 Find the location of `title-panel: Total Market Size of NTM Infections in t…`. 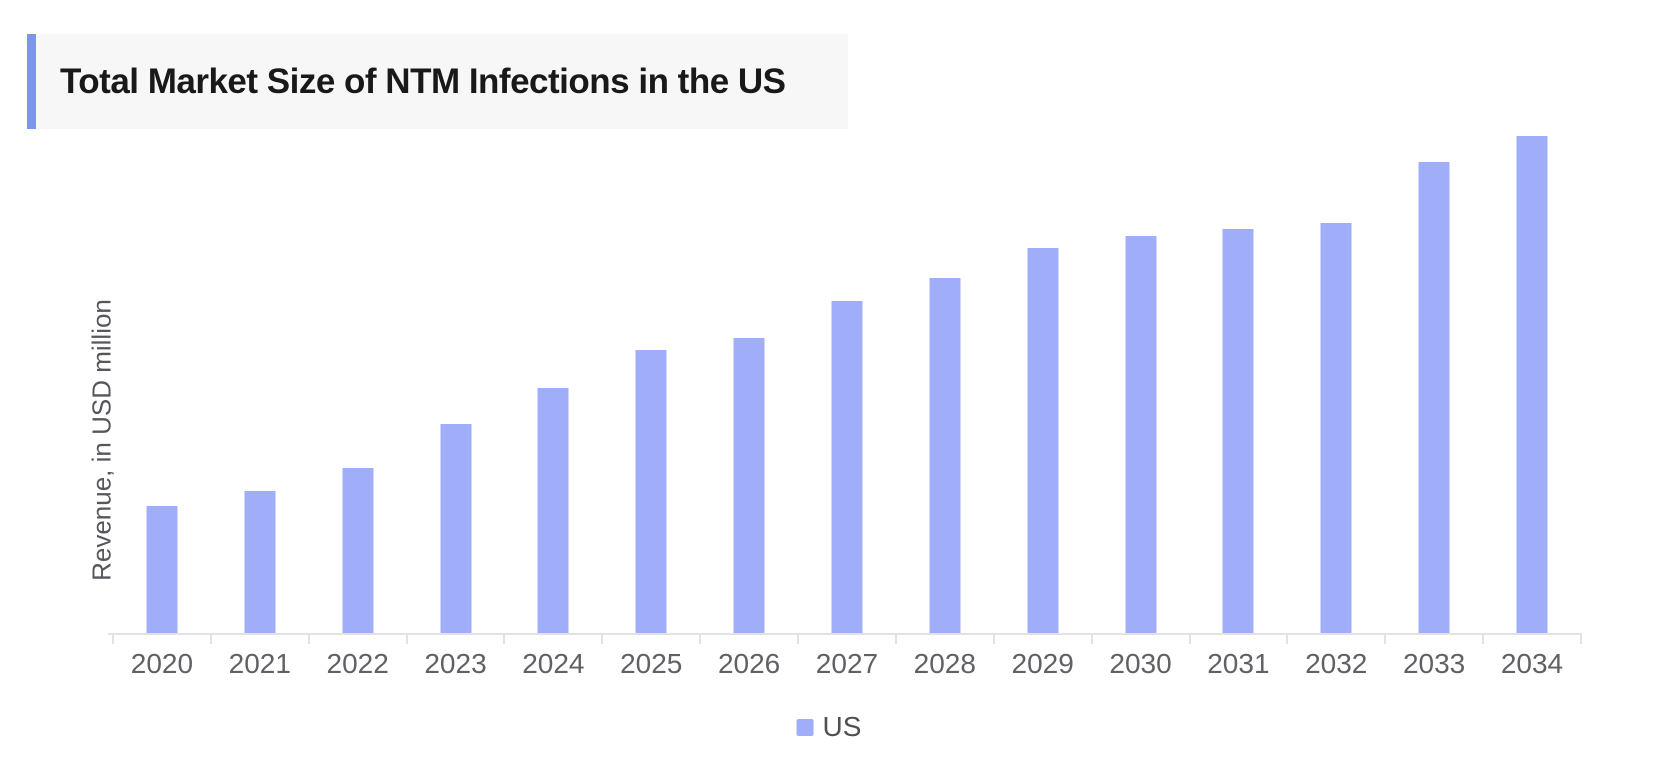

title-panel: Total Market Size of NTM Infections in t… is located at coordinates (442, 81).